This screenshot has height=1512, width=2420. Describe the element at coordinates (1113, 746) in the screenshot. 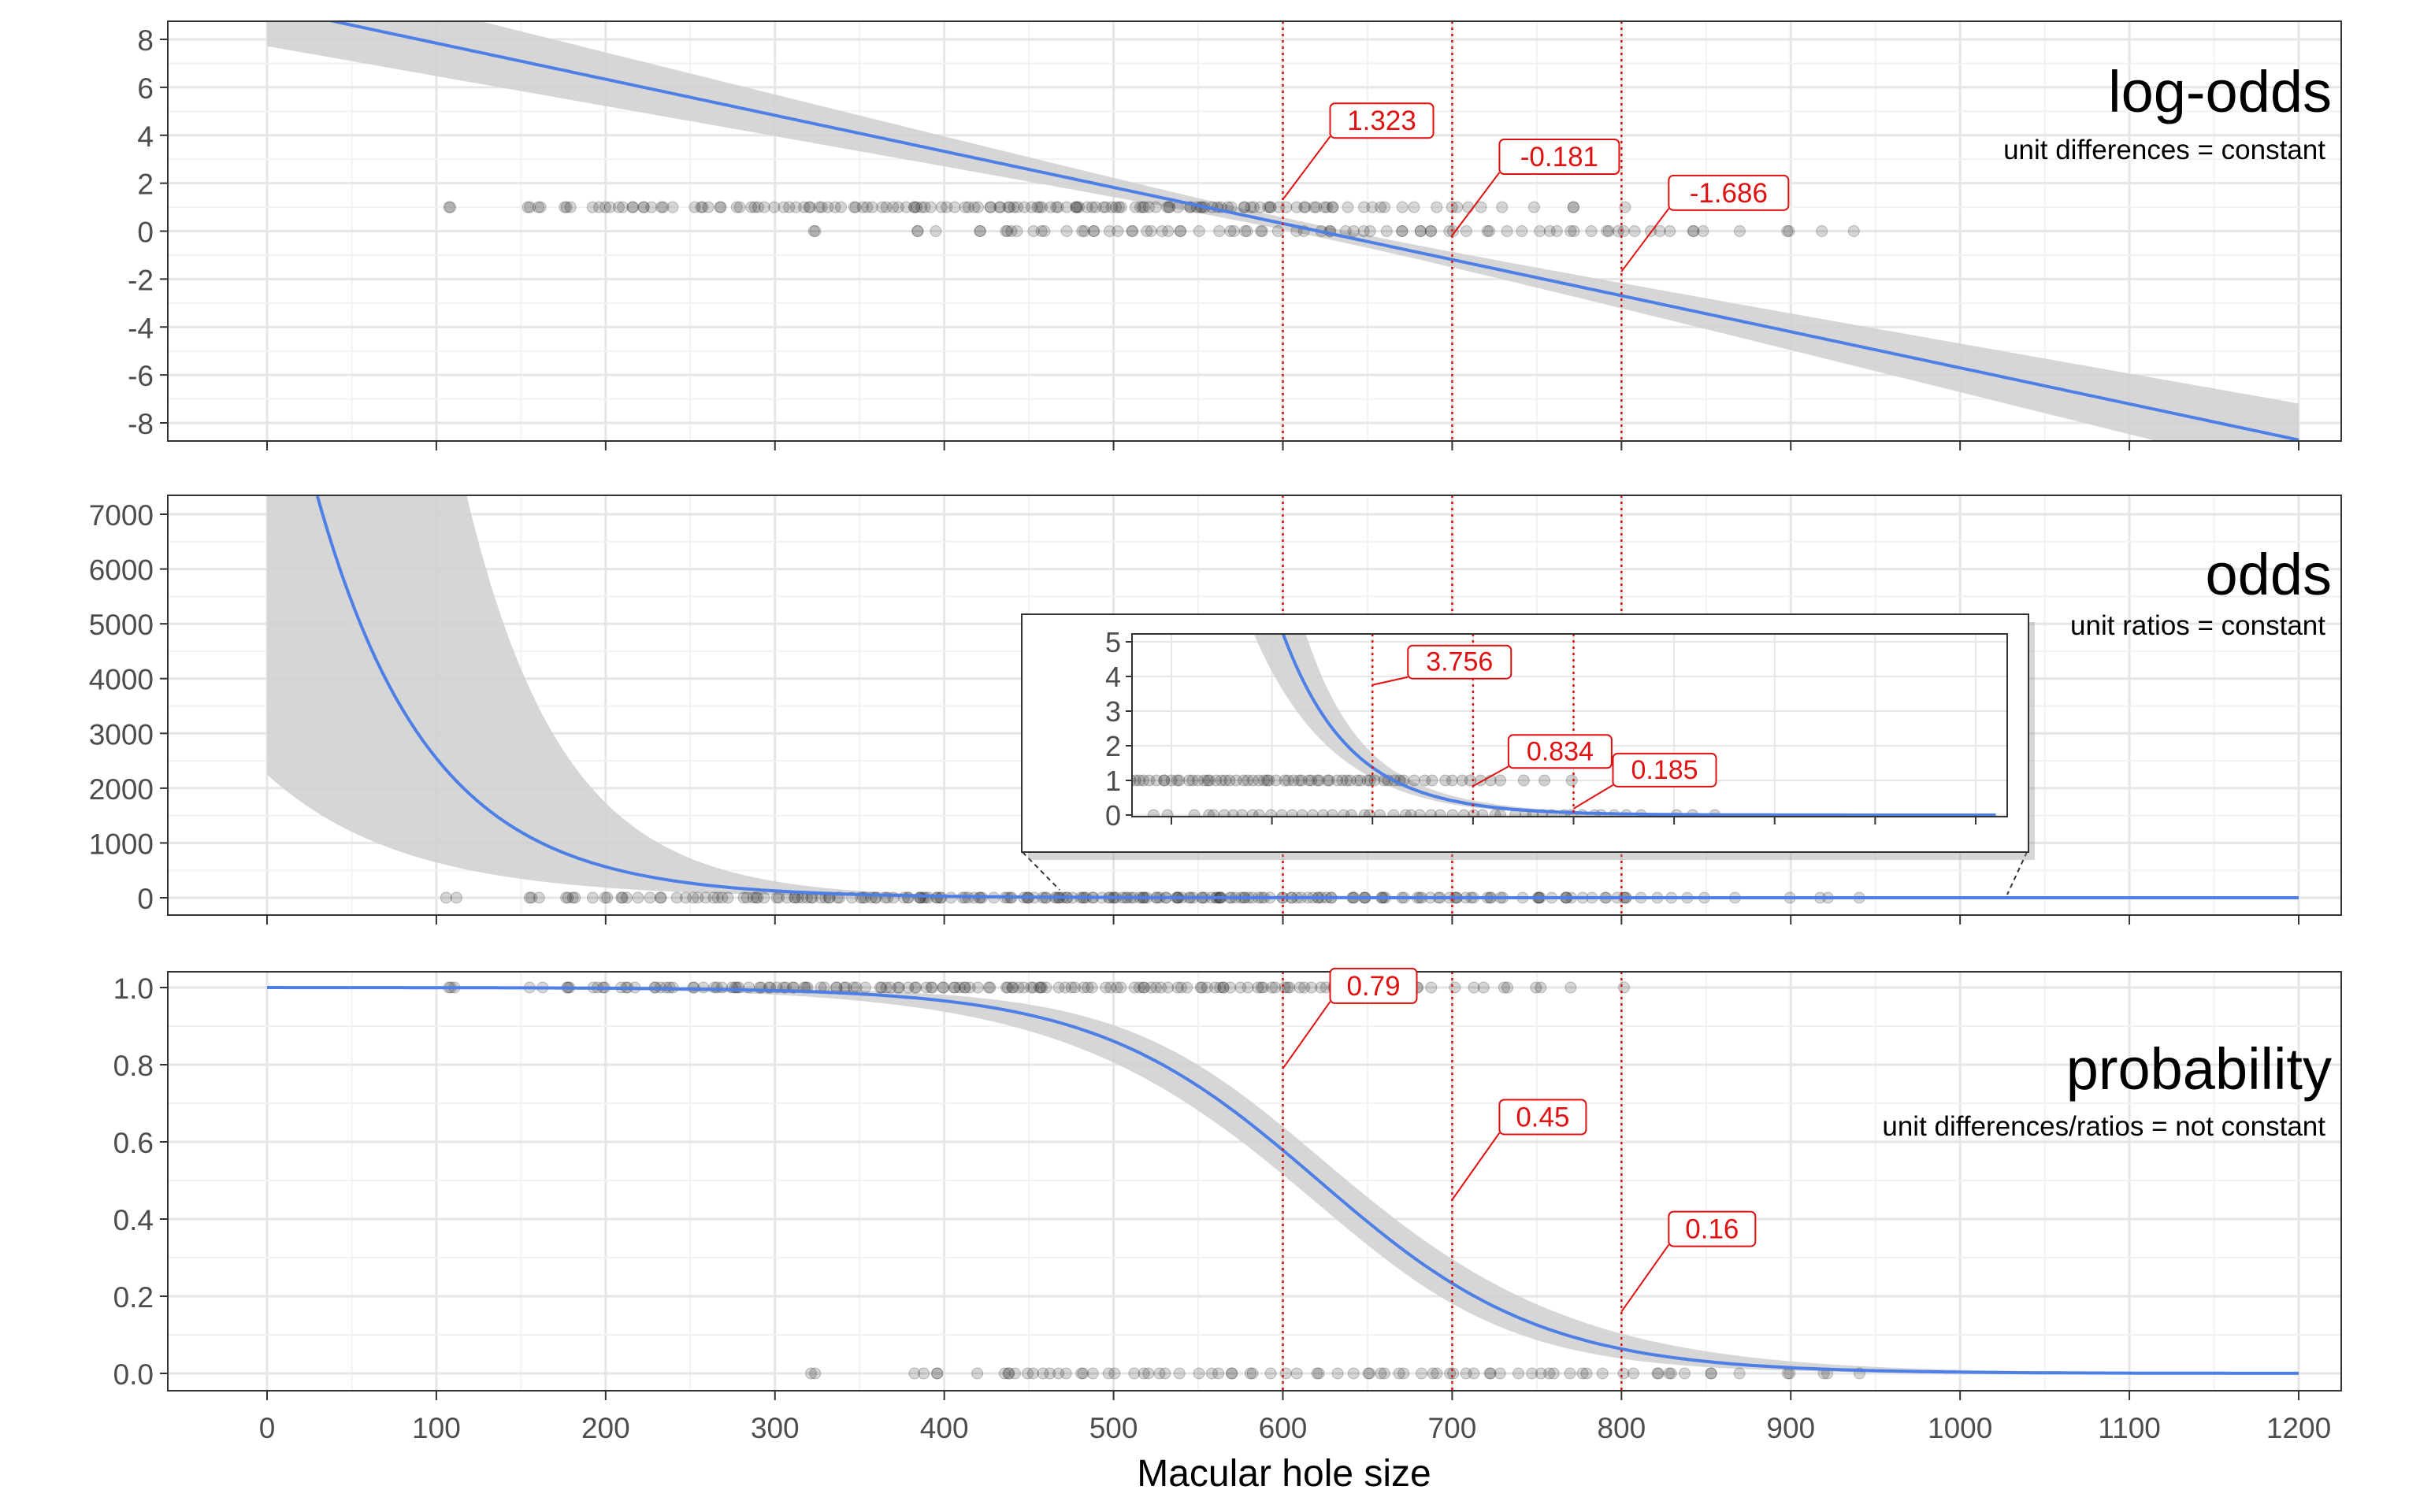

I see `inset-y-tick-label: 2` at that location.